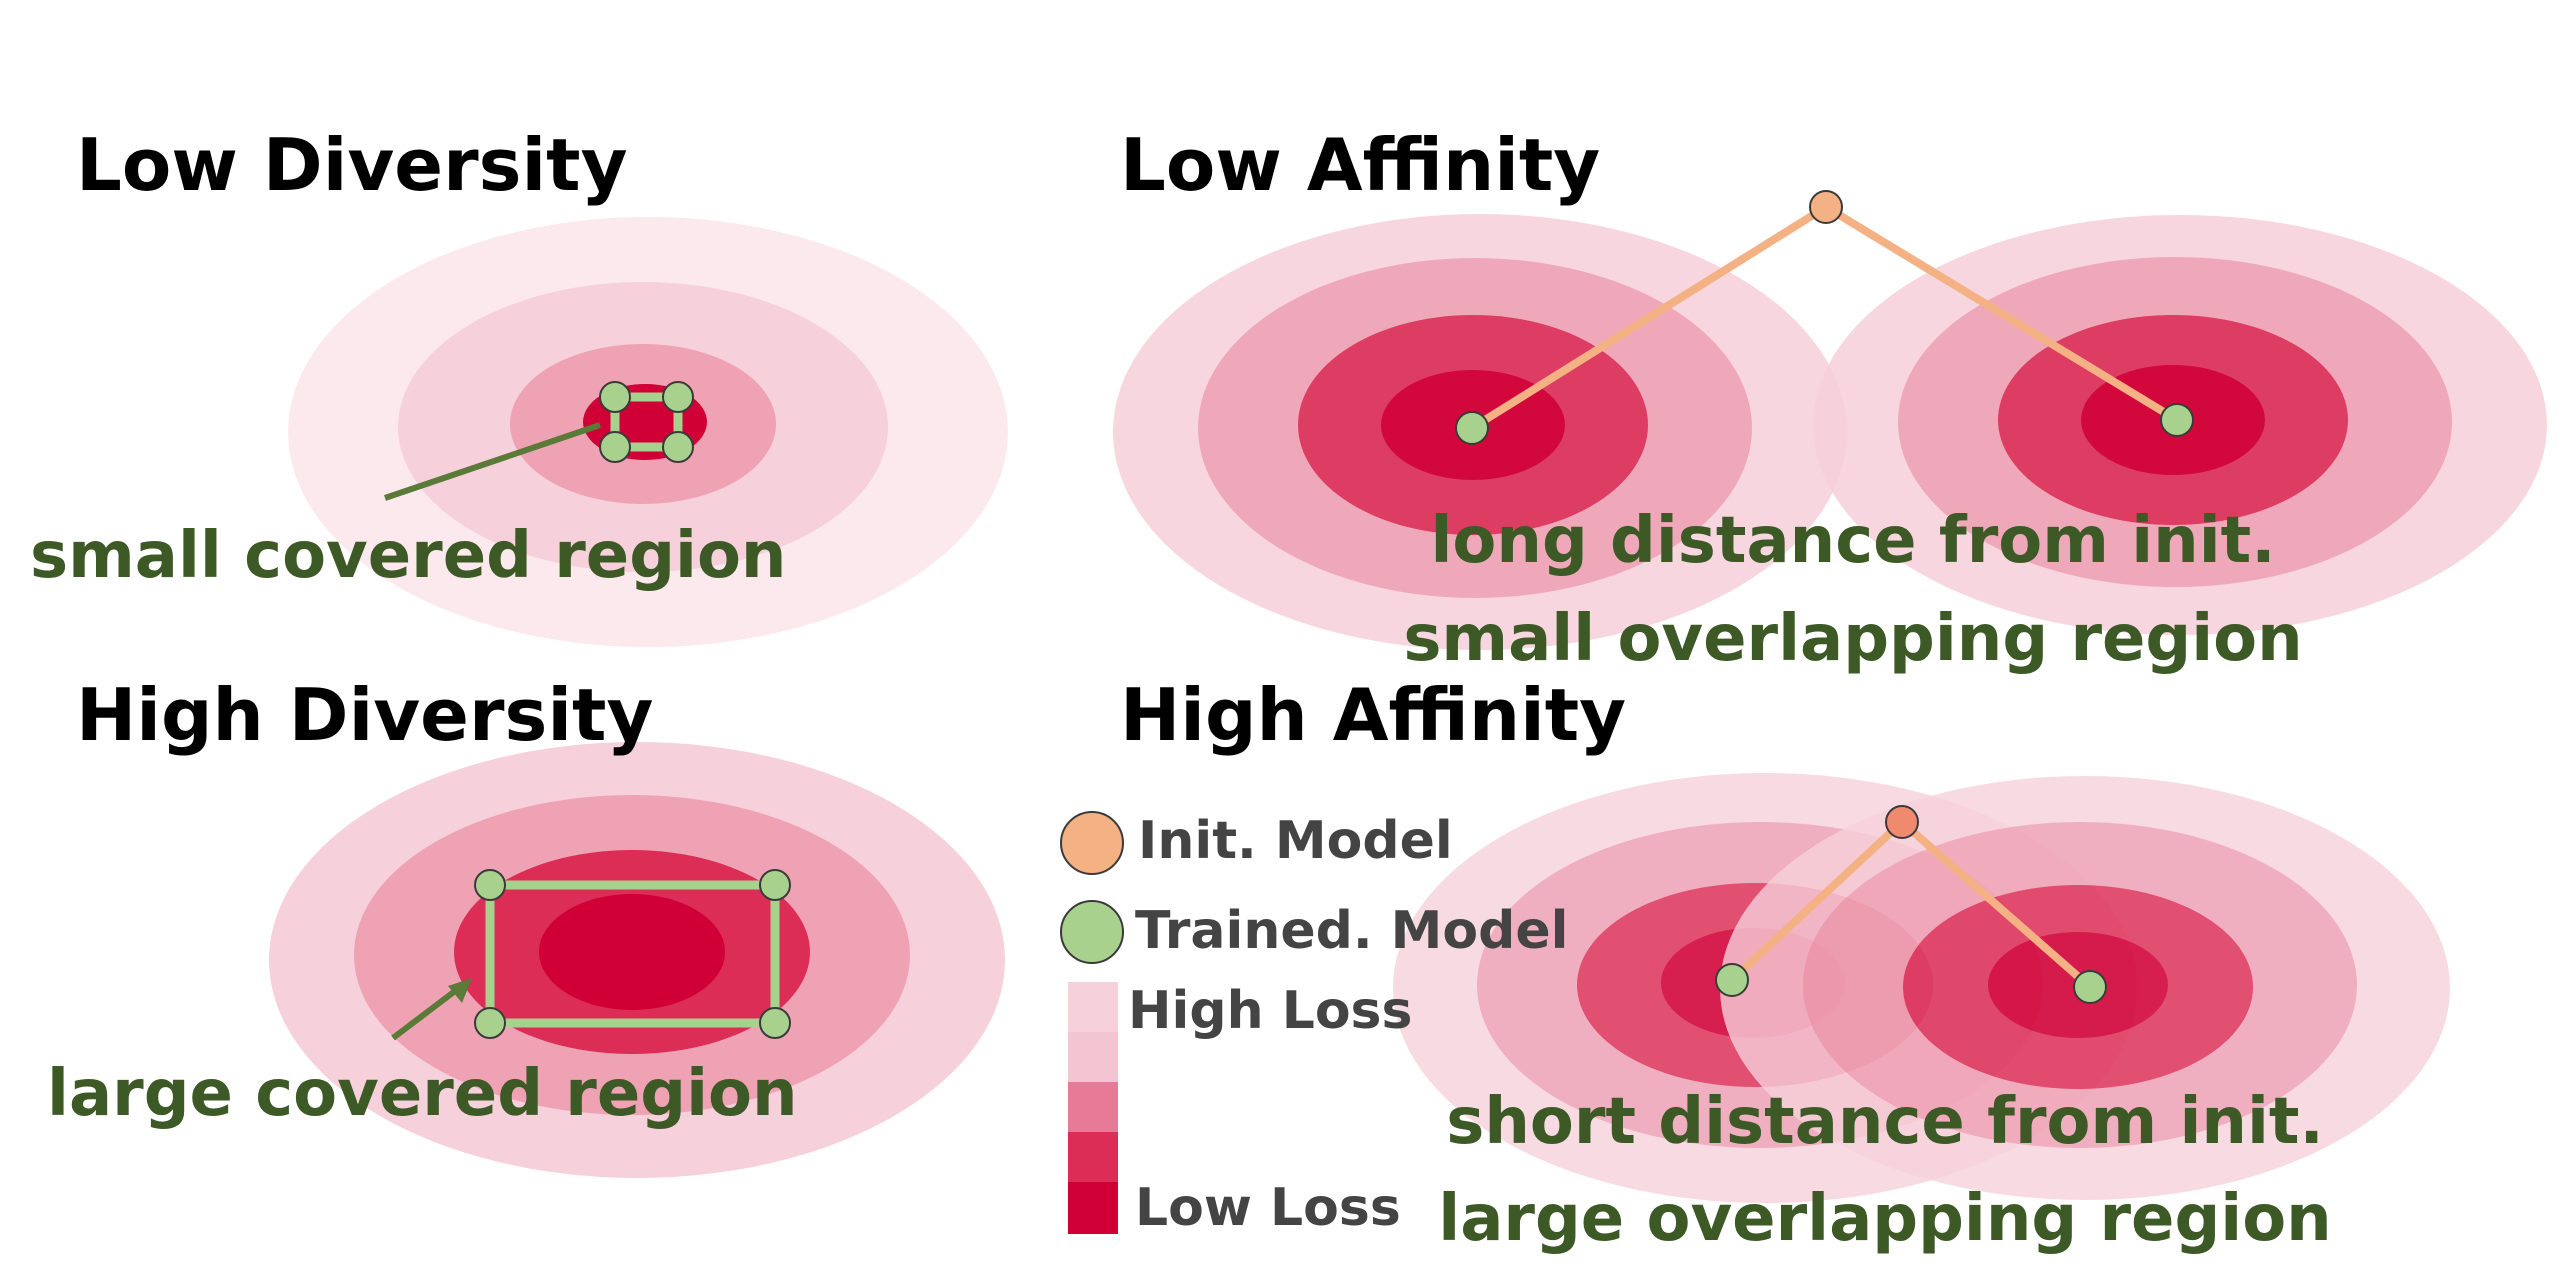  What do you see at coordinates (1360, 165) in the screenshot?
I see `low-affinity-title: Low Affinity` at bounding box center [1360, 165].